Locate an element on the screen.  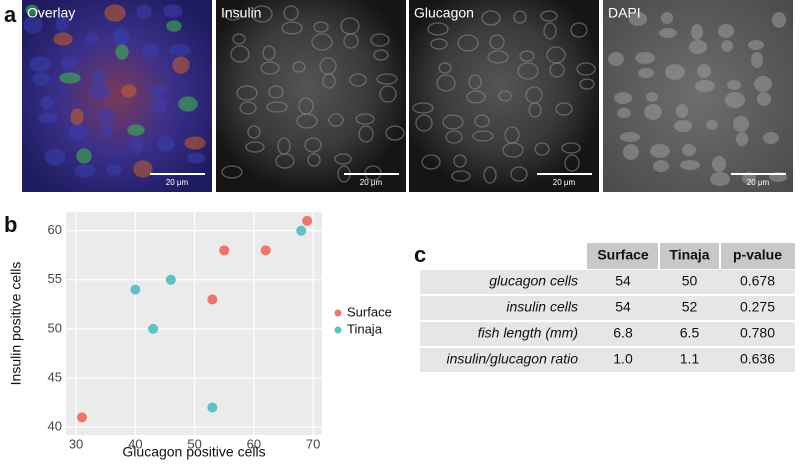
x-tick-label: 40 is located at coordinates (135, 443).